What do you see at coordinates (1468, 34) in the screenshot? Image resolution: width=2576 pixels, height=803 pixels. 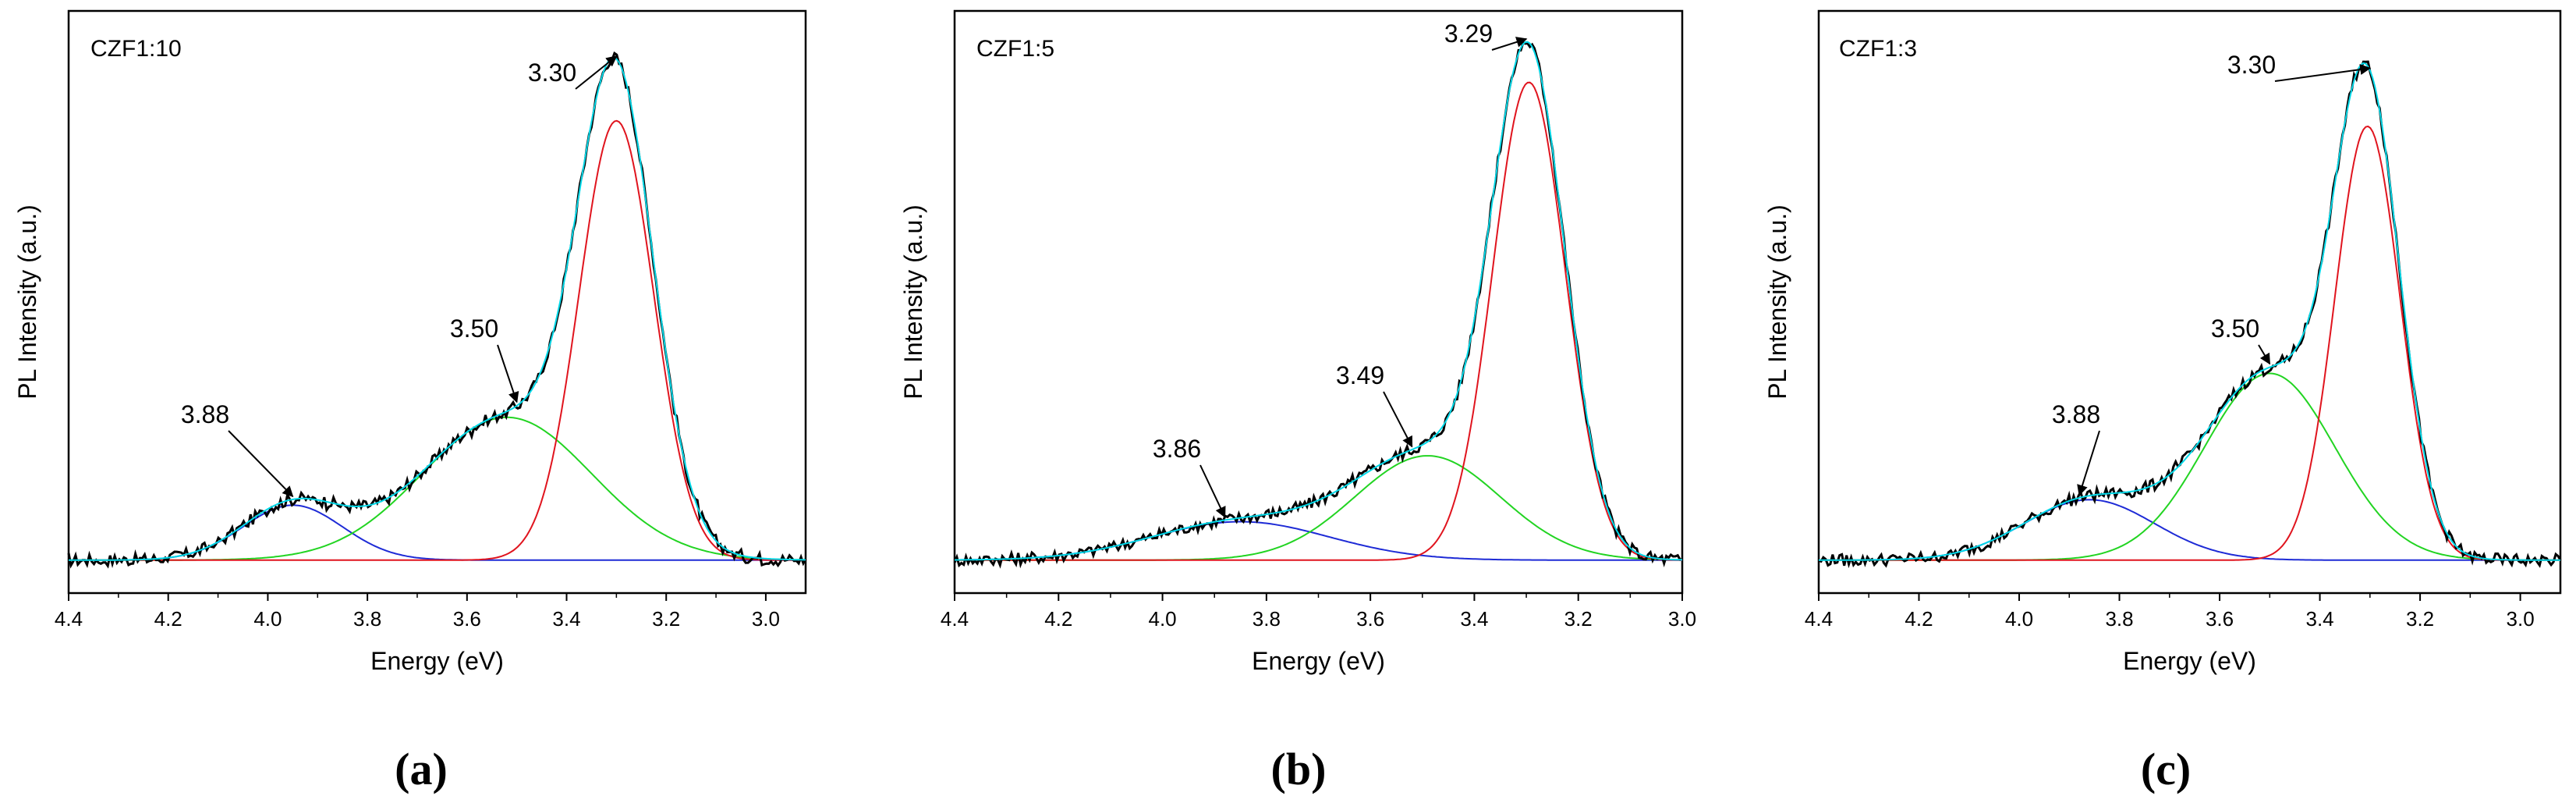 I see `peak-annotation-label: 3.29` at bounding box center [1468, 34].